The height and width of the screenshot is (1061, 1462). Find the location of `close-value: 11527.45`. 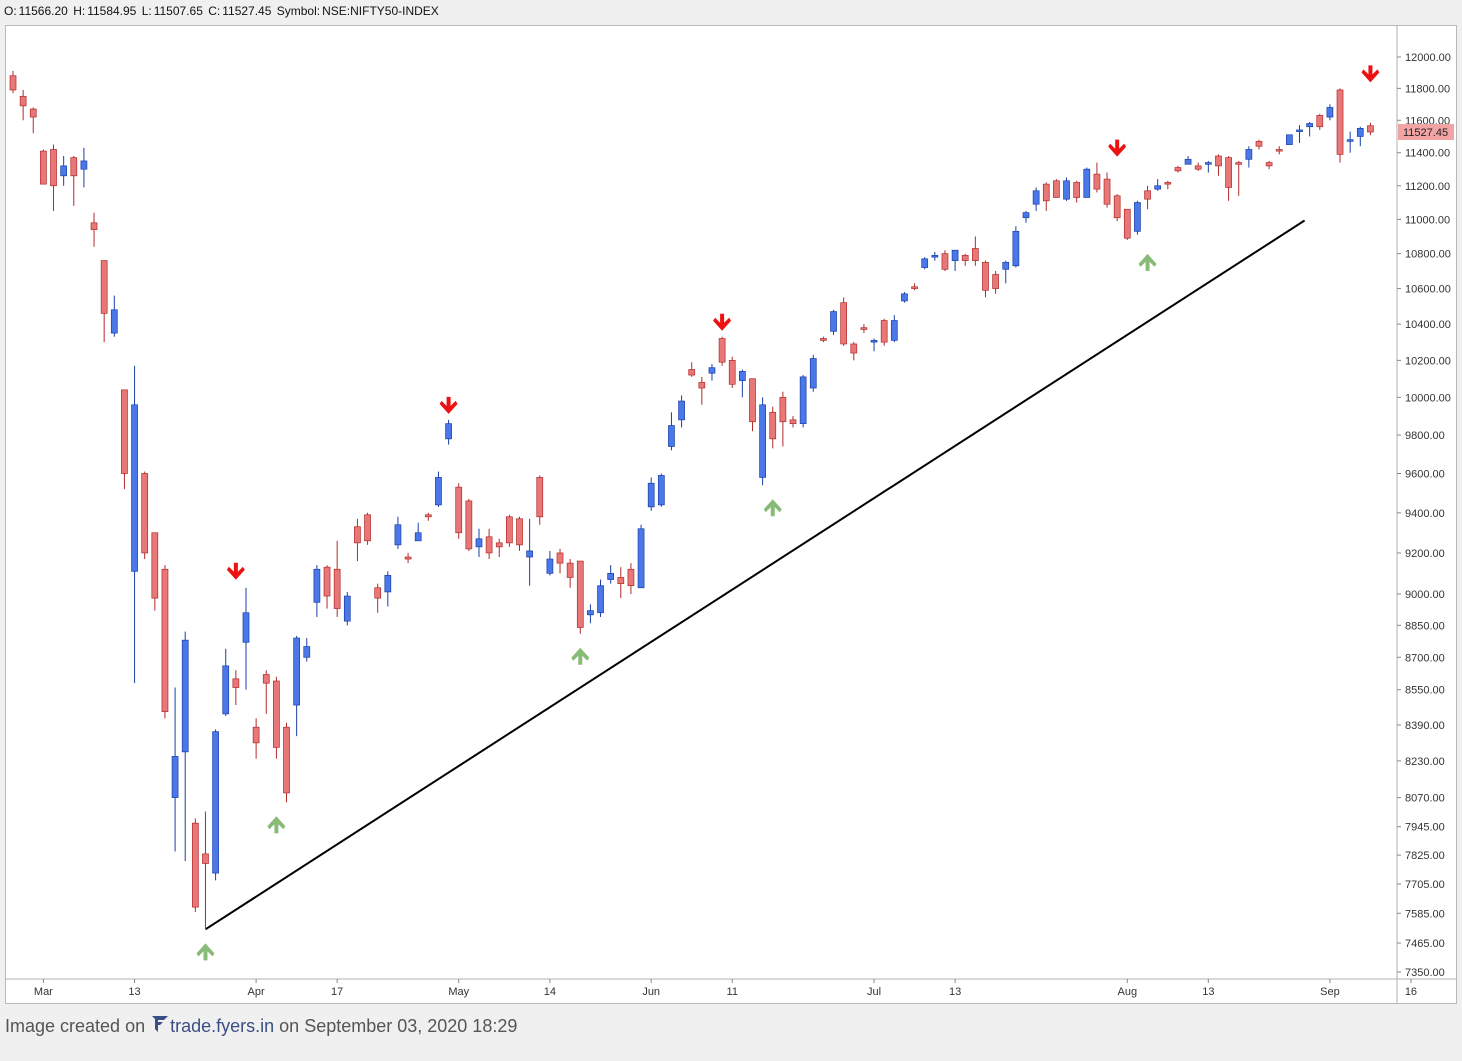

close-value: 11527.45 is located at coordinates (247, 11).